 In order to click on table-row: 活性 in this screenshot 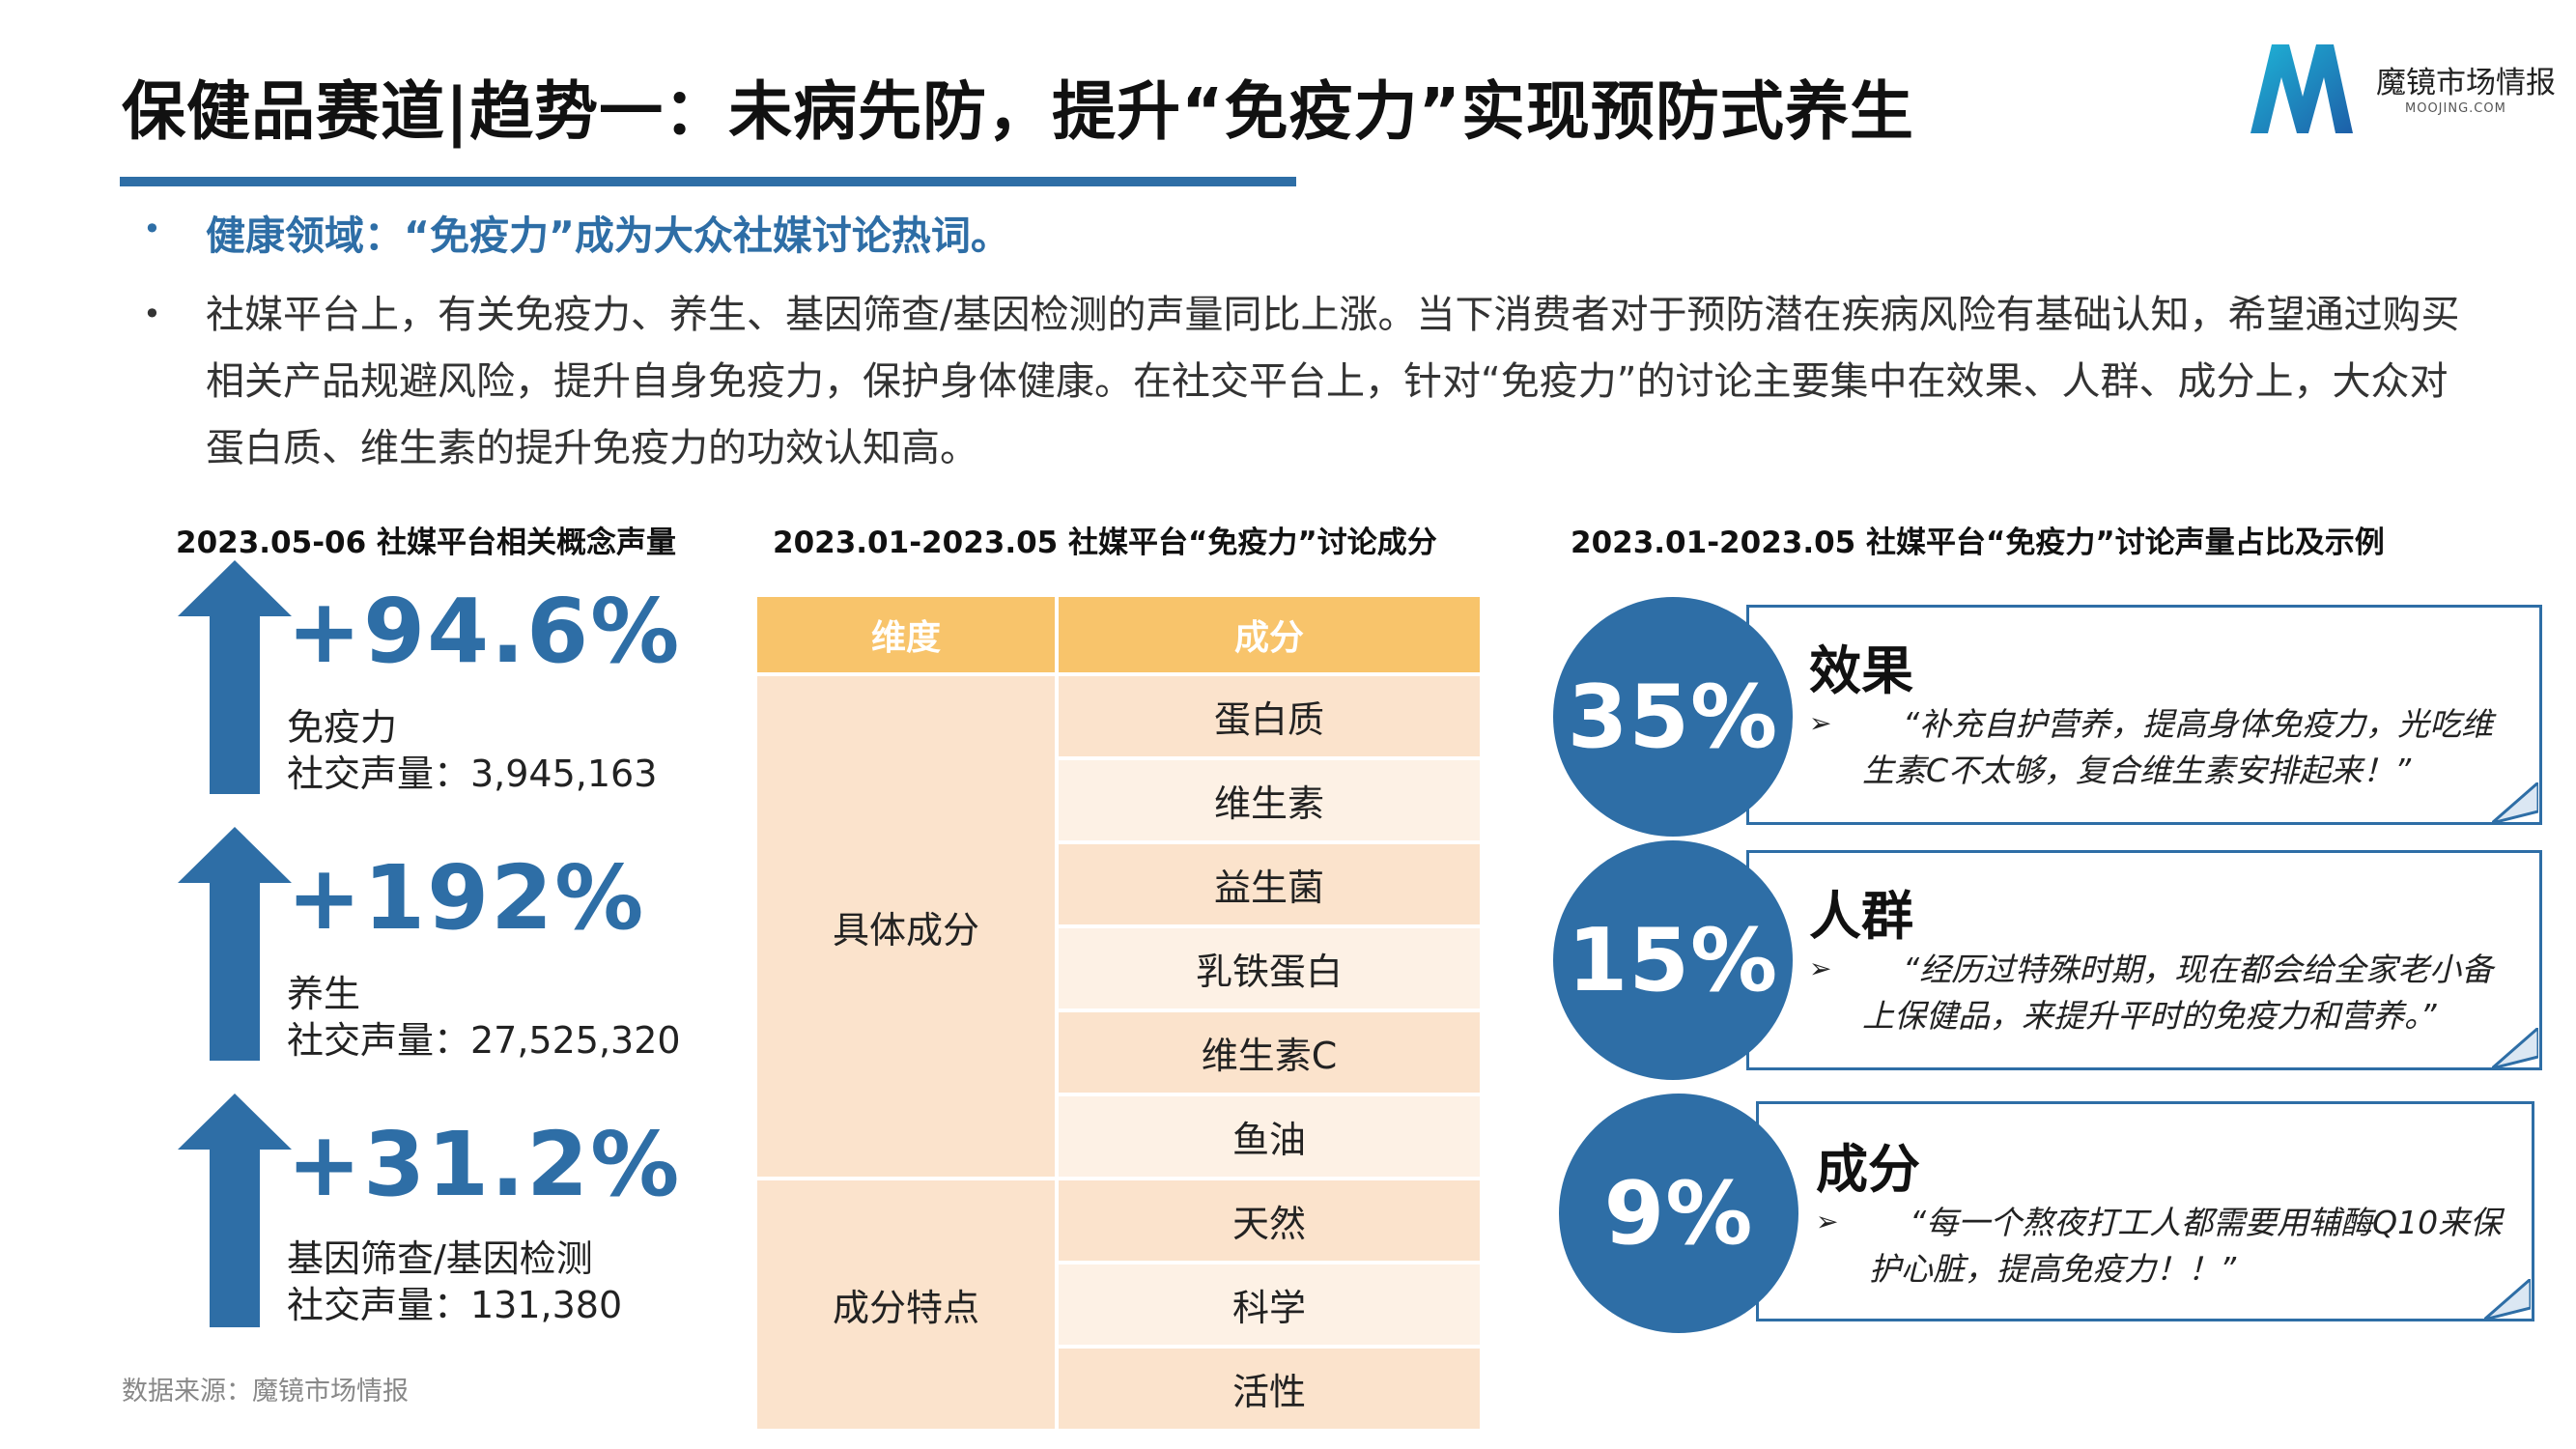, I will do `click(1118, 1390)`.